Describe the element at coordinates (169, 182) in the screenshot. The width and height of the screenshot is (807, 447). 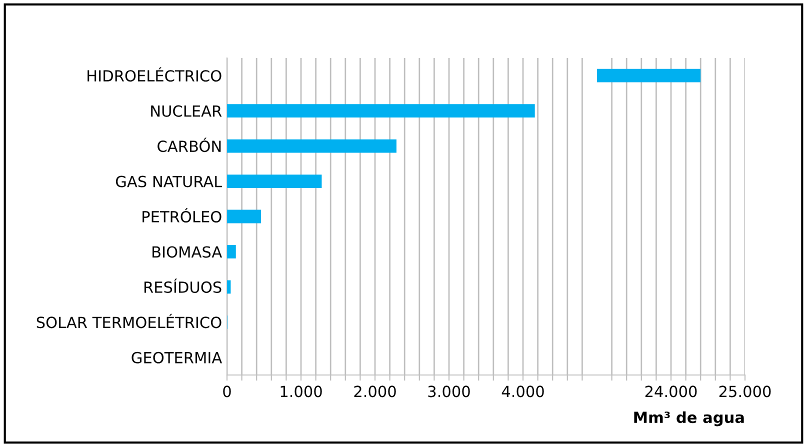
I see `y-tick-label: GAS NATURAL` at that location.